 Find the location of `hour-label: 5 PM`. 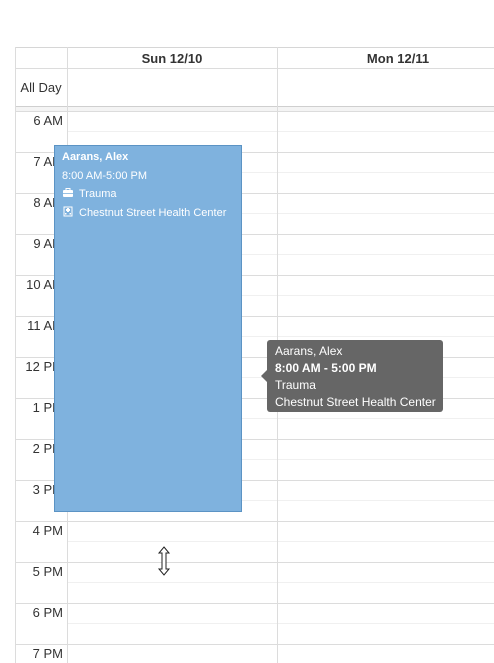

hour-label: 5 PM is located at coordinates (47, 571).